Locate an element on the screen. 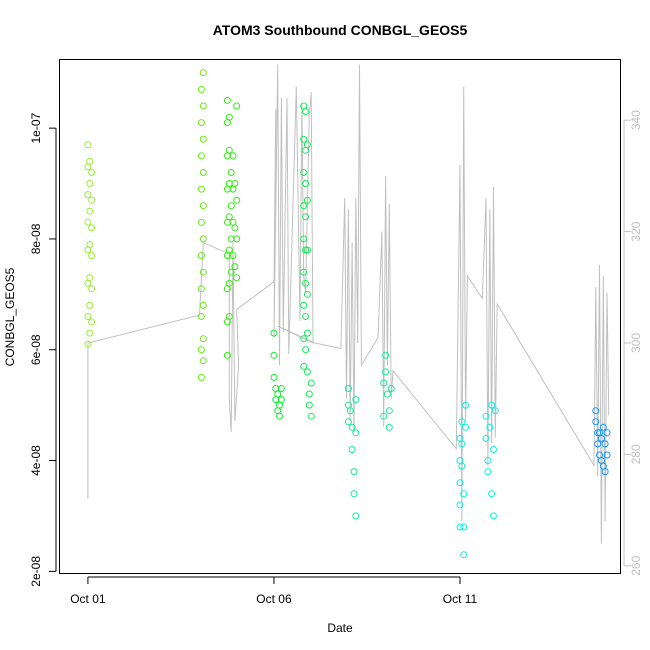 This screenshot has width=650, height=650. y2-tick-label: 320 is located at coordinates (636, 231).